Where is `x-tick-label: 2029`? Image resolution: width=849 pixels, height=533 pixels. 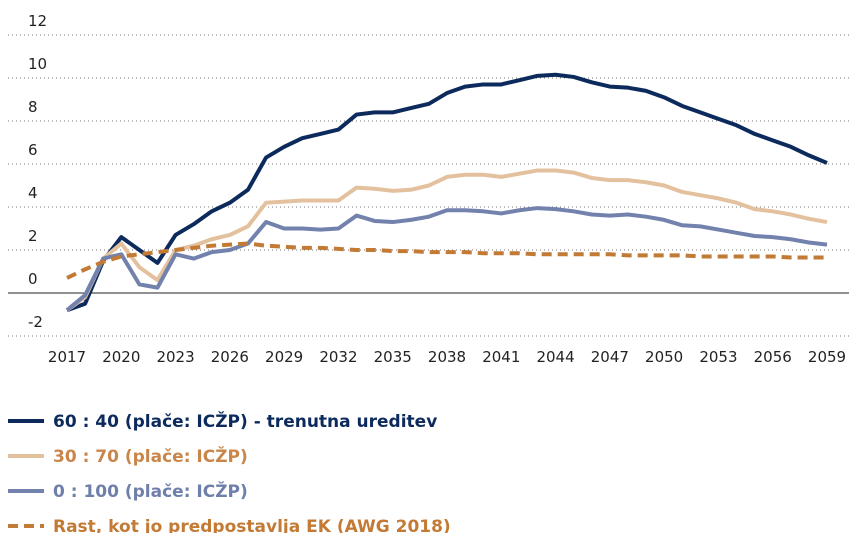 x-tick-label: 2029 is located at coordinates (284, 357).